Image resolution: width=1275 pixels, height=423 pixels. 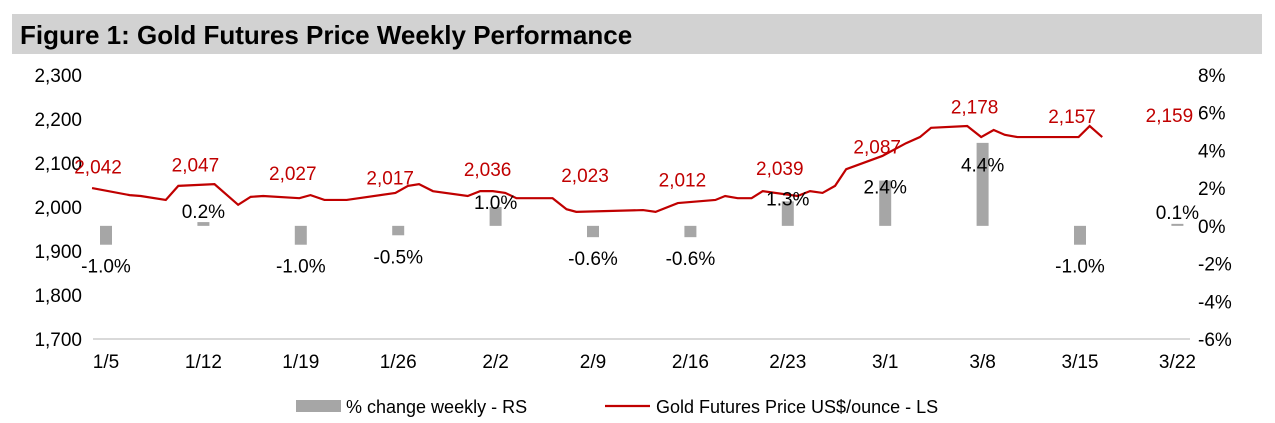 I want to click on price-data-label: 2,012, so click(x=683, y=181).